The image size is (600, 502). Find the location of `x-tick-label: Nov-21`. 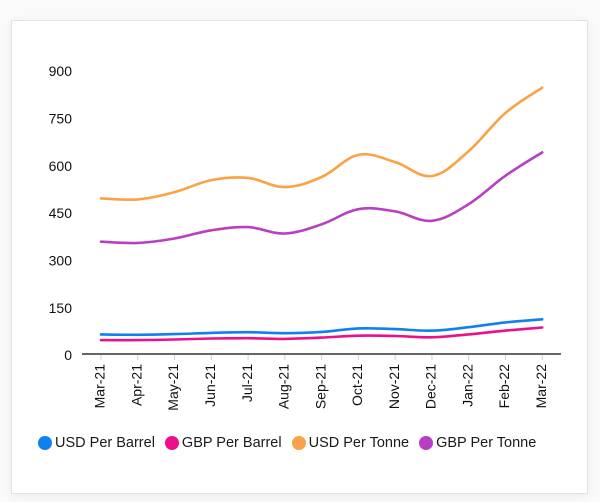

x-tick-label: Nov-21 is located at coordinates (394, 386).